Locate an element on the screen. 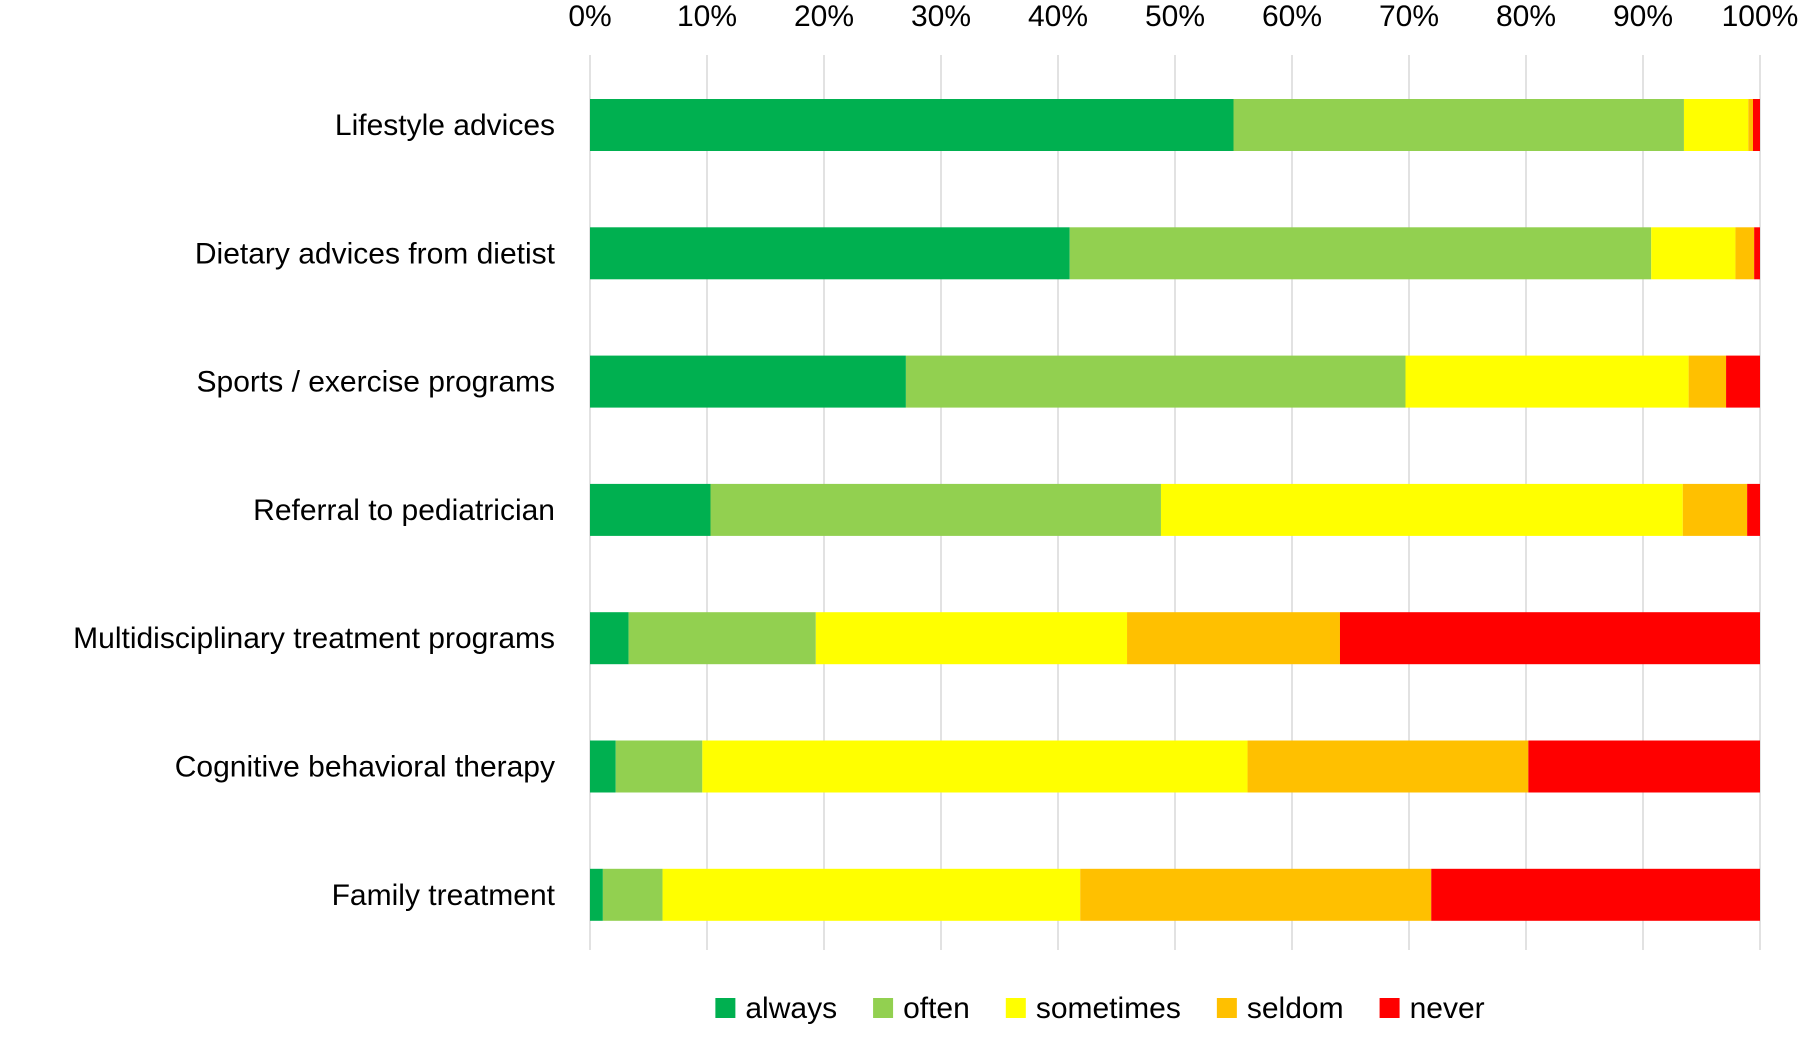 Image resolution: width=1800 pixels, height=1040 pixels. bar-family-treatment-sometimes is located at coordinates (871, 894).